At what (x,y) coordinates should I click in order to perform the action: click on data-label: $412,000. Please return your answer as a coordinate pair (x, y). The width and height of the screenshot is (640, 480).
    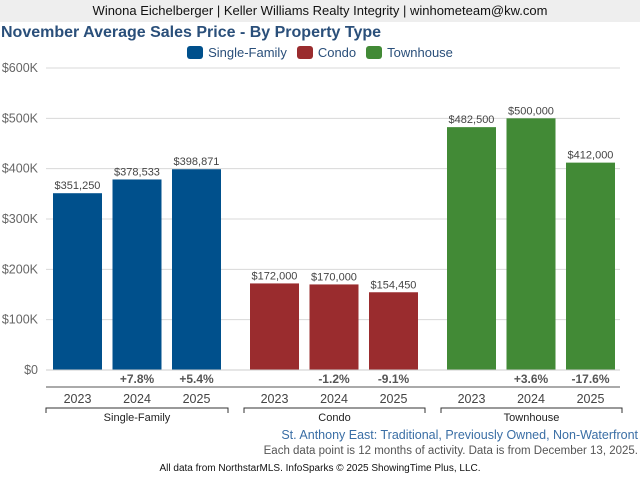
    Looking at the image, I should click on (591, 156).